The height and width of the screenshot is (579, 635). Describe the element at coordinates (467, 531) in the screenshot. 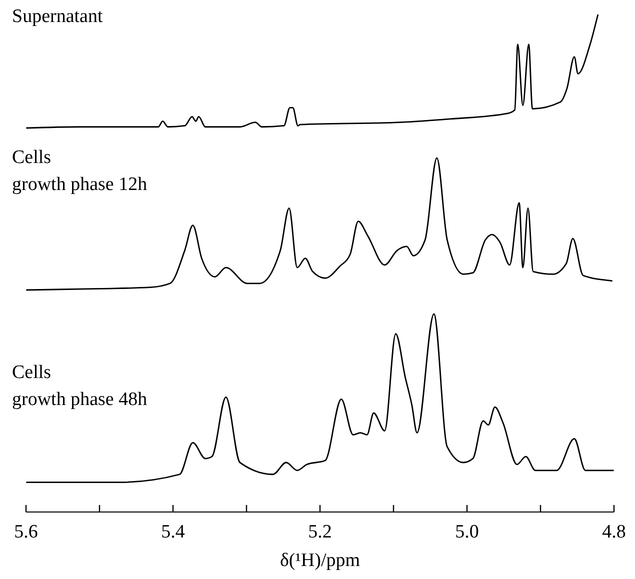

I see `x-tick-label: 5.0` at that location.